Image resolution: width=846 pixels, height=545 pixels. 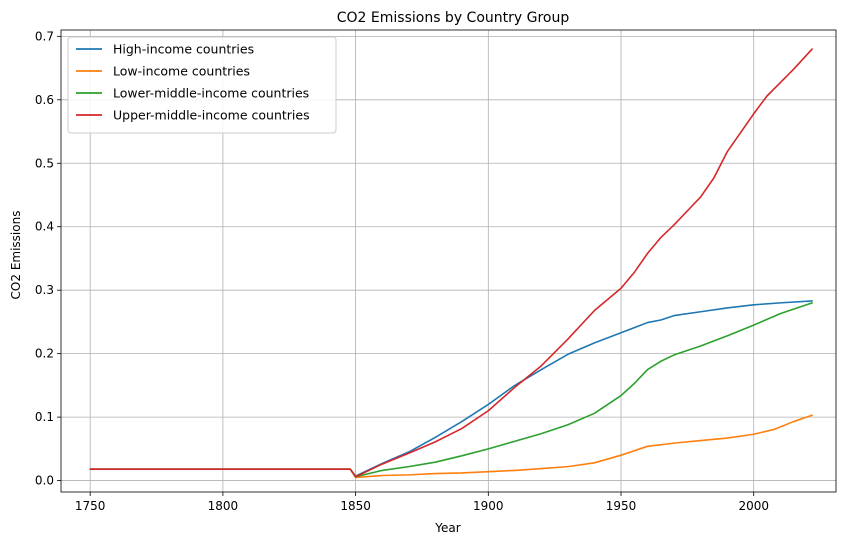 What do you see at coordinates (488, 506) in the screenshot?
I see `x-tick-label: 1900` at bounding box center [488, 506].